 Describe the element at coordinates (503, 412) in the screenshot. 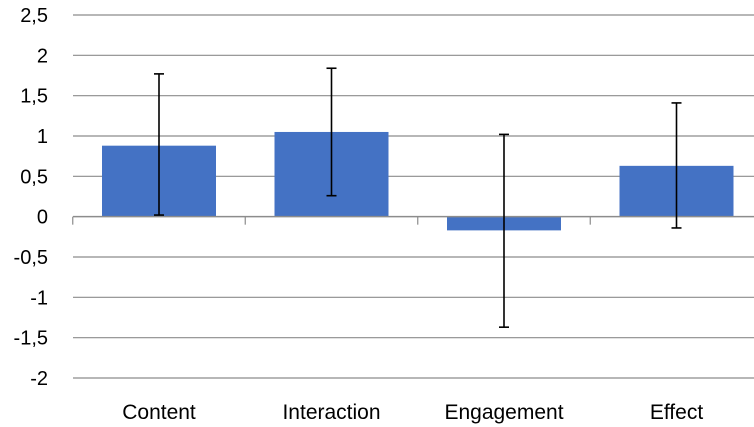

I see `x-category-label: Engagement` at that location.